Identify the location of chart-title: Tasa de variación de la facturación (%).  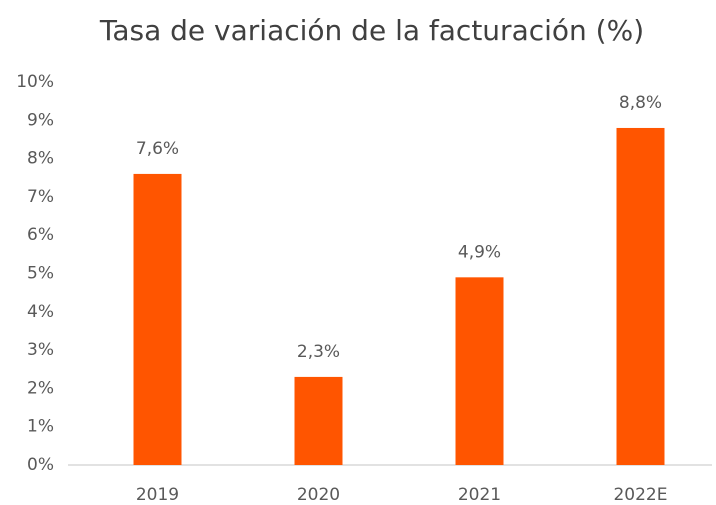
(371, 30).